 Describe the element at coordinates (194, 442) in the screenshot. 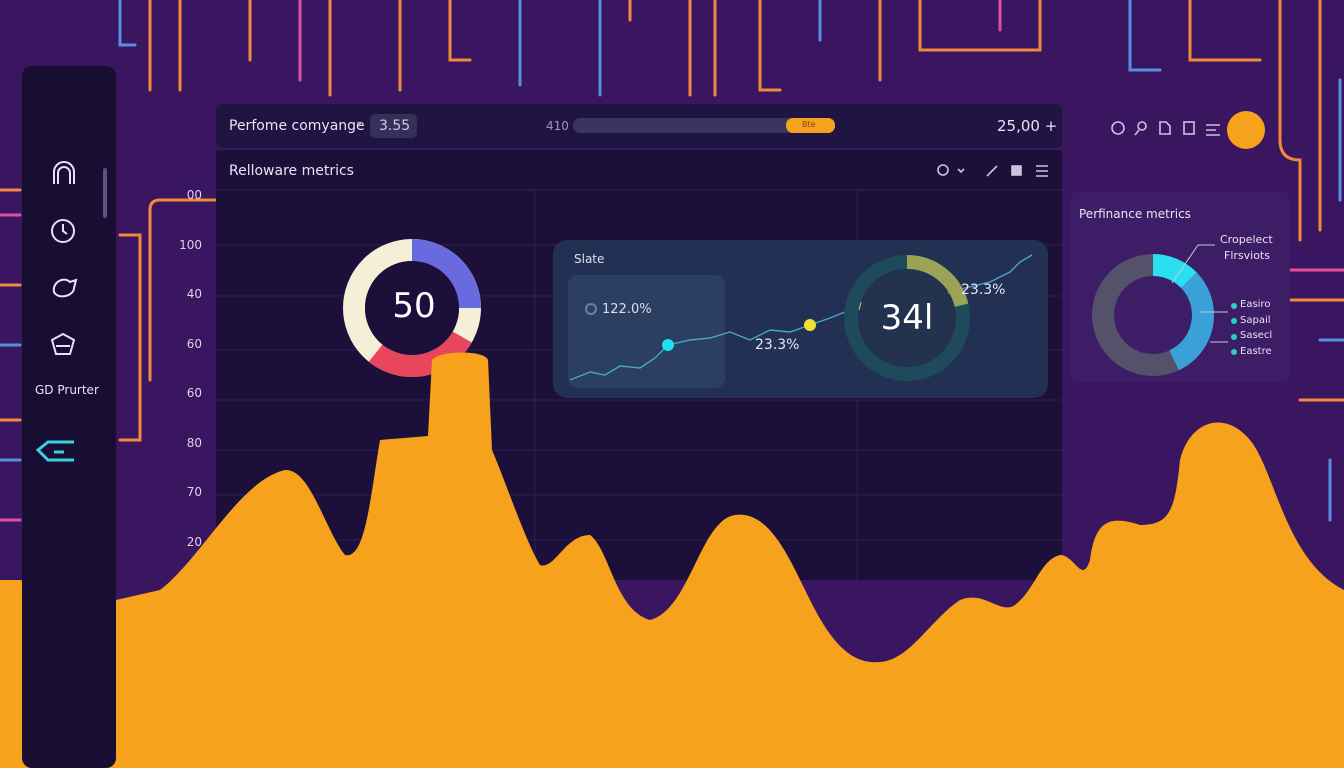

I see `y-label: 80` at that location.